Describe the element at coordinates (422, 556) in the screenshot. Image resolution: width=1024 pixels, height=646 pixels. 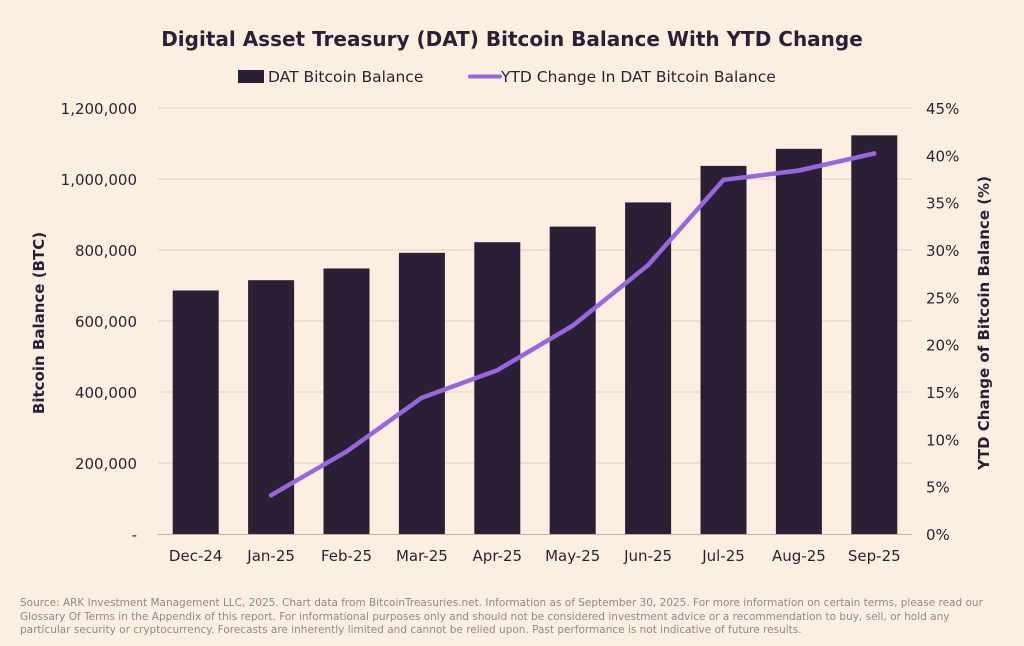
I see `x-tick-label: Mar-25` at that location.